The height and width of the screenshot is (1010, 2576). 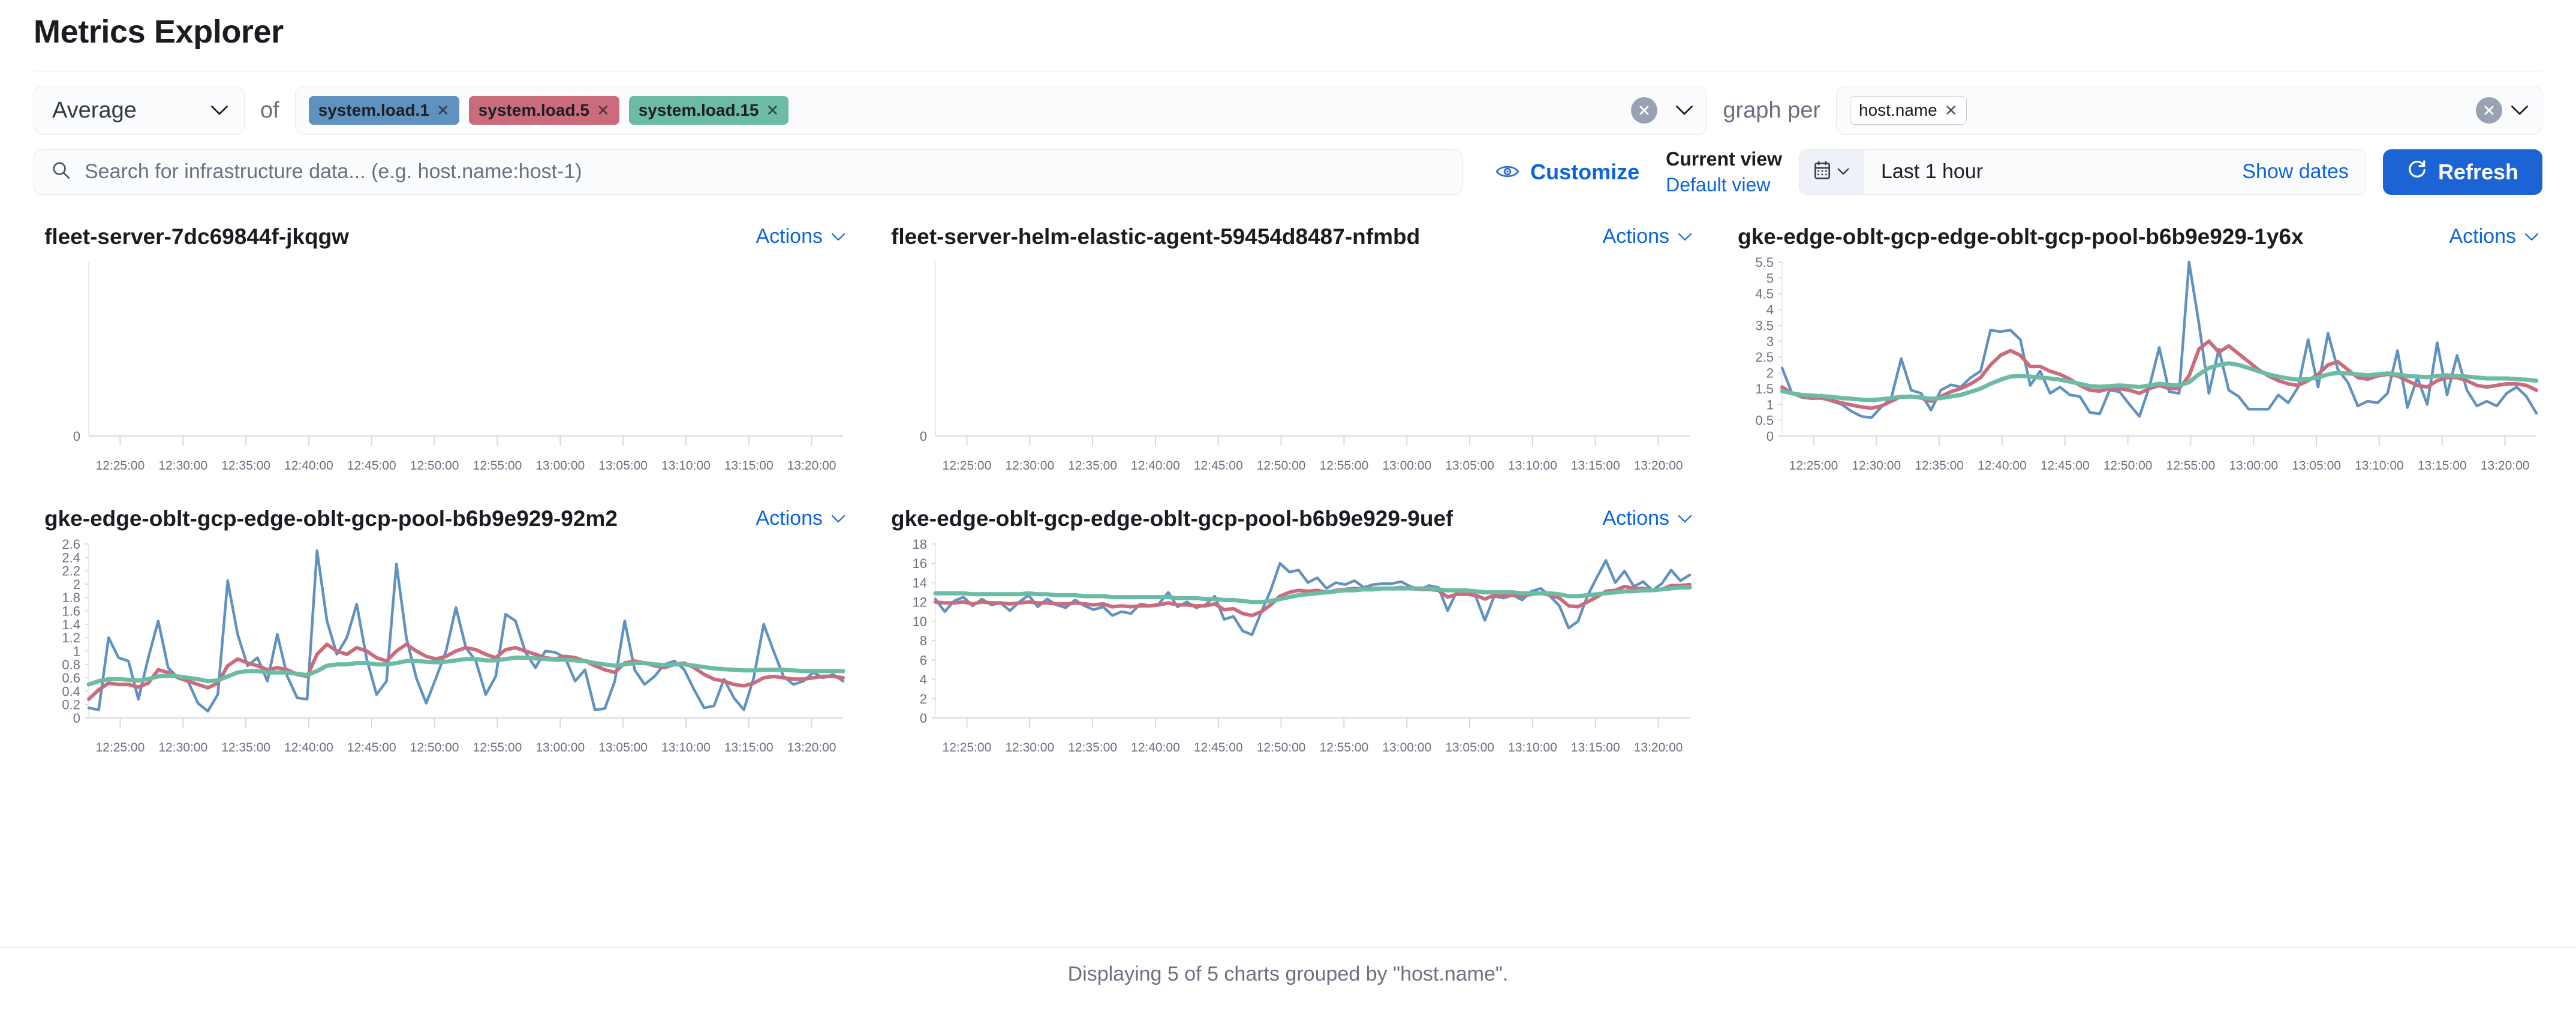 What do you see at coordinates (139, 111) in the screenshot?
I see `aggregation-select: Average` at bounding box center [139, 111].